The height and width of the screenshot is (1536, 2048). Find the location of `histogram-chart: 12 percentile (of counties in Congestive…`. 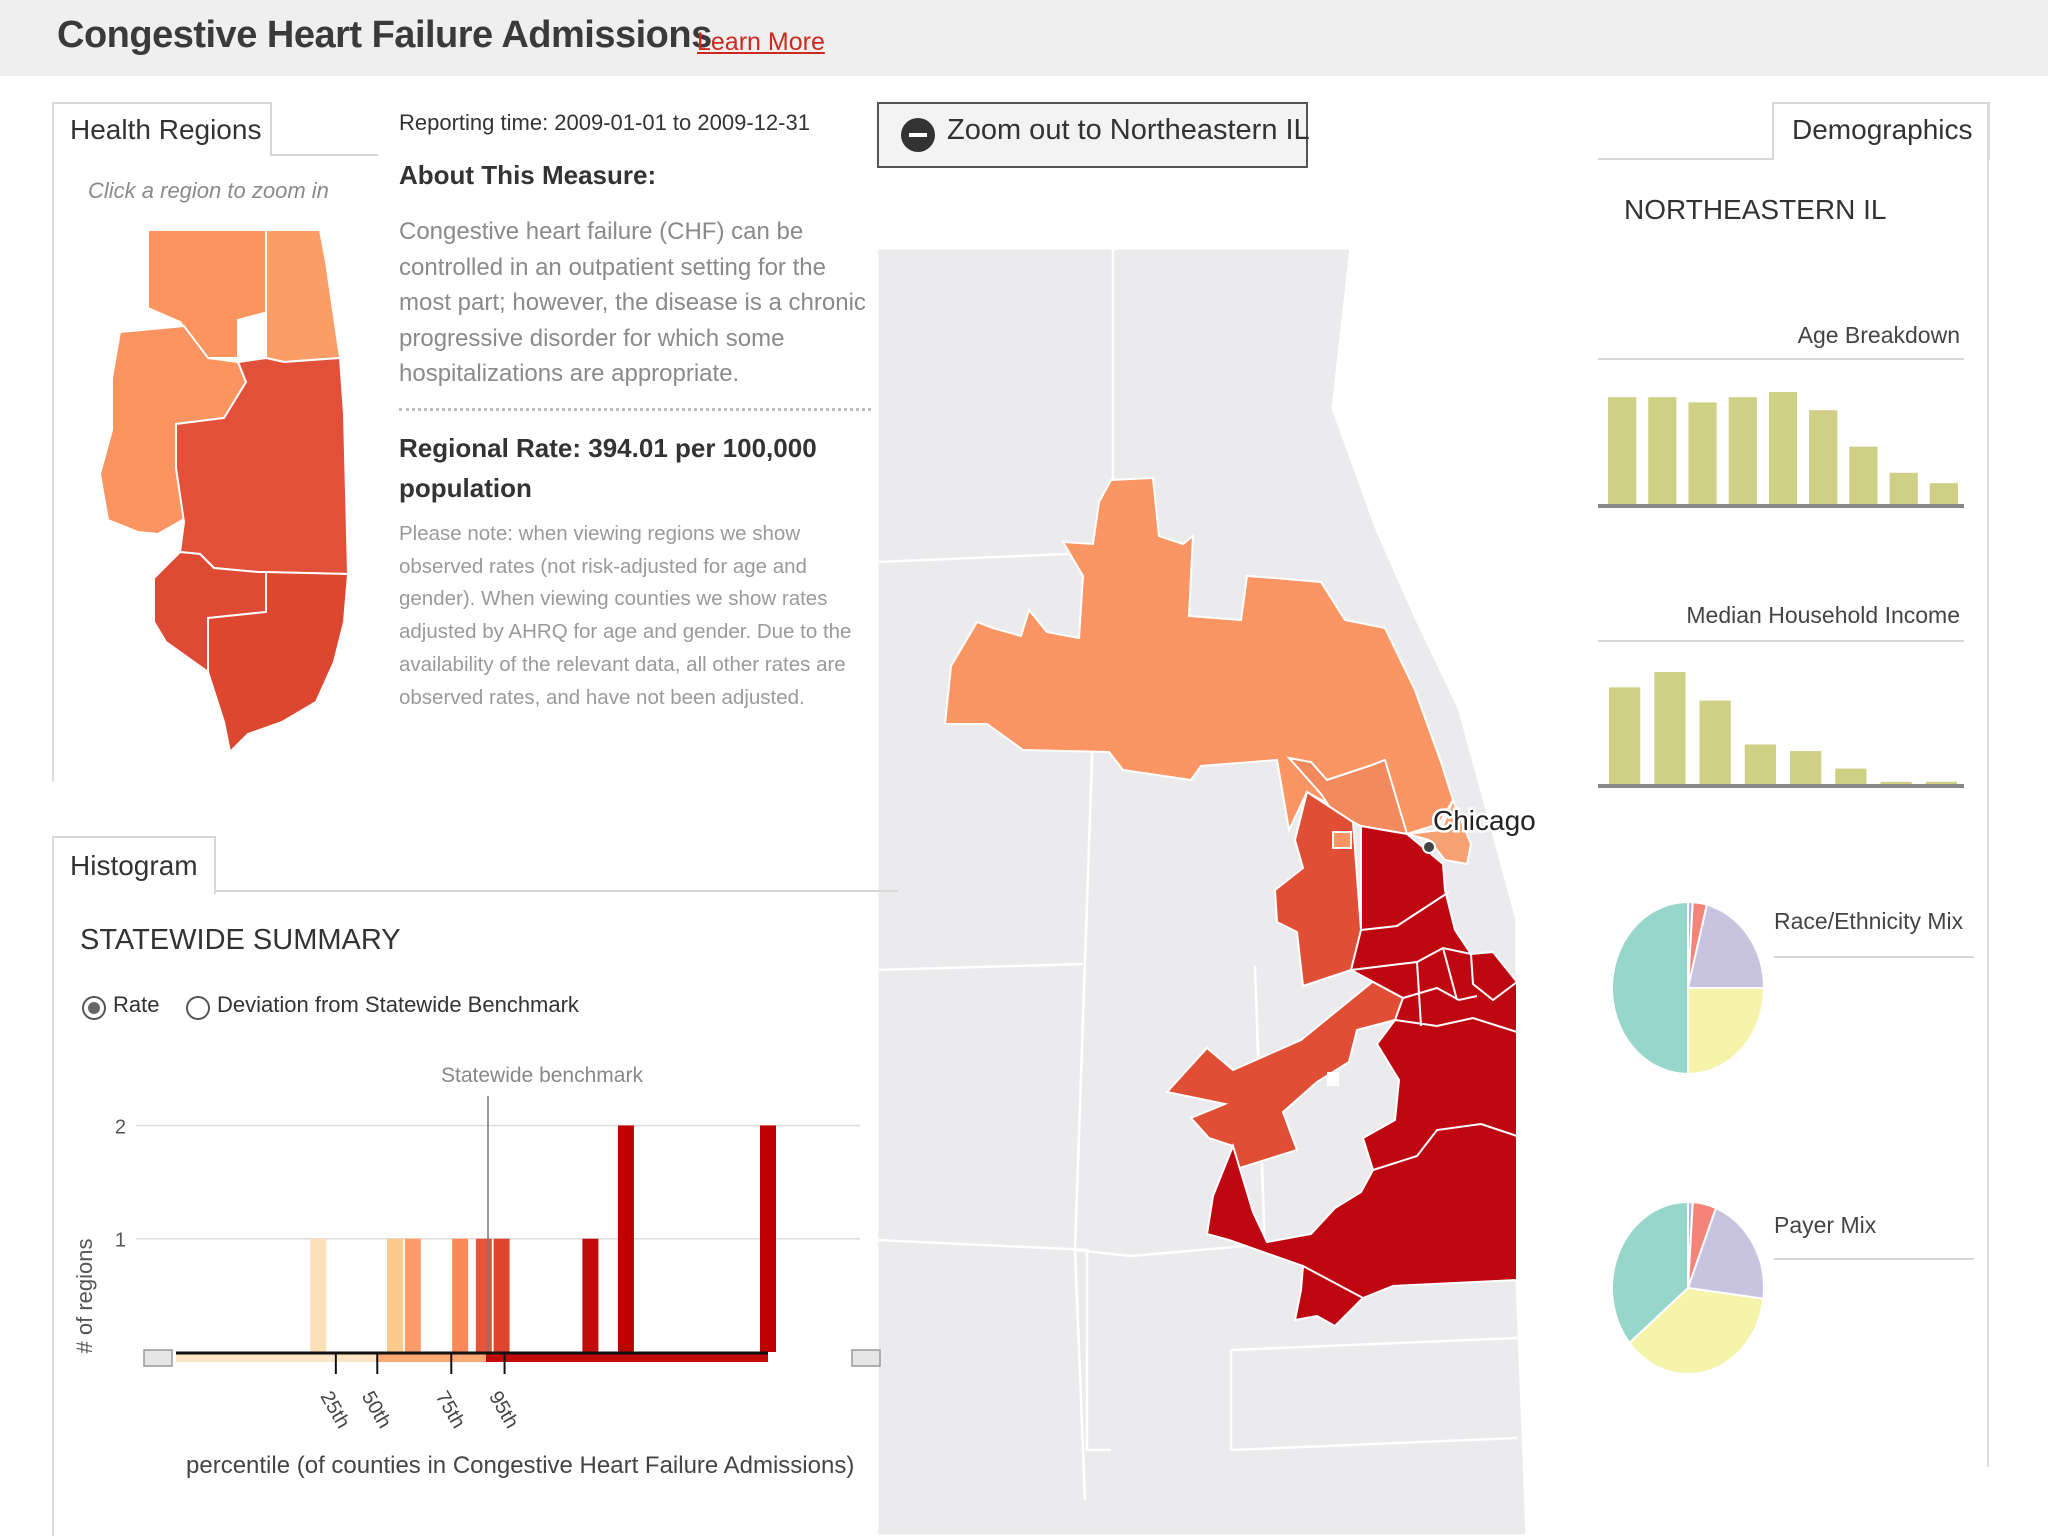

histogram-chart: 12 percentile (of counties in Congestive… is located at coordinates (476, 1248).